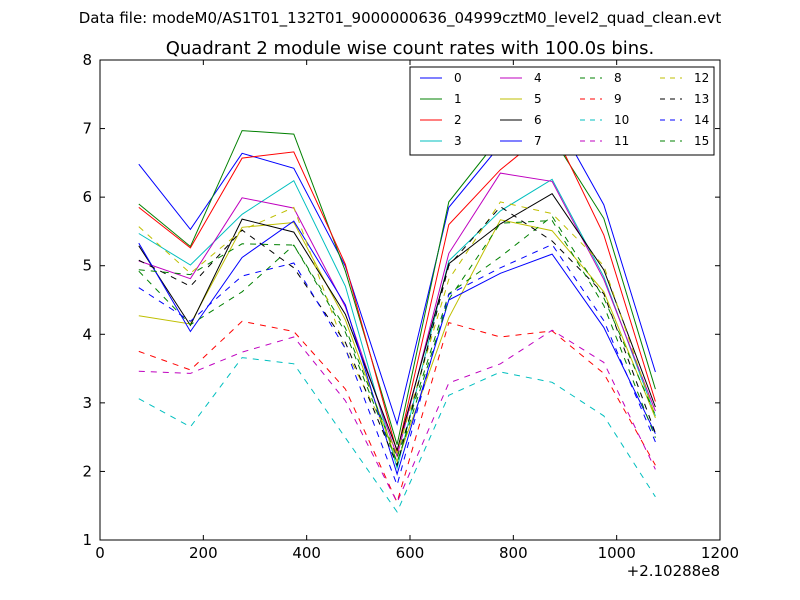  I want to click on y-tick-label: 3, so click(87, 403).